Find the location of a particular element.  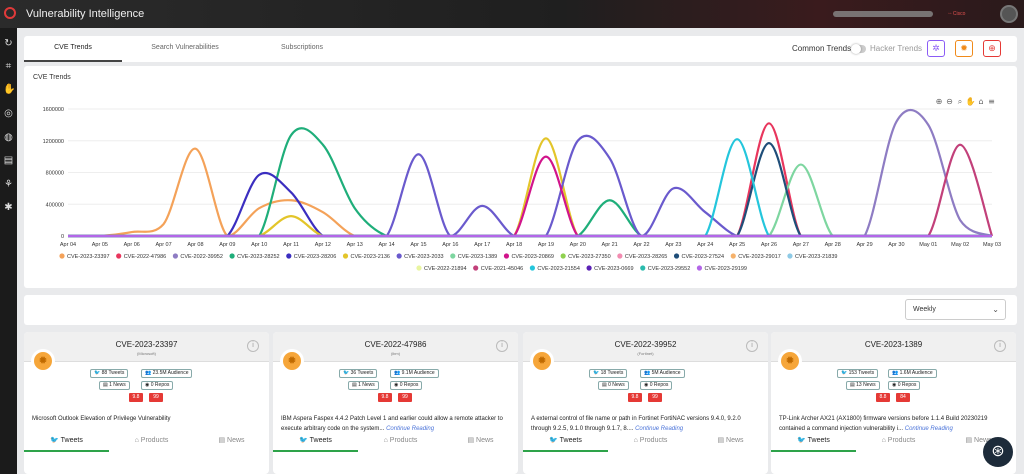

period-select-value: Weekly is located at coordinates (924, 309).